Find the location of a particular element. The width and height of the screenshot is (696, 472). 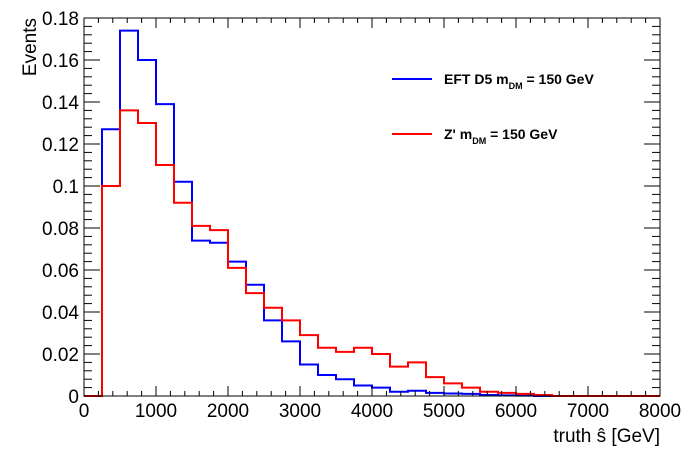

x-tick-label: 5000 is located at coordinates (444, 411).